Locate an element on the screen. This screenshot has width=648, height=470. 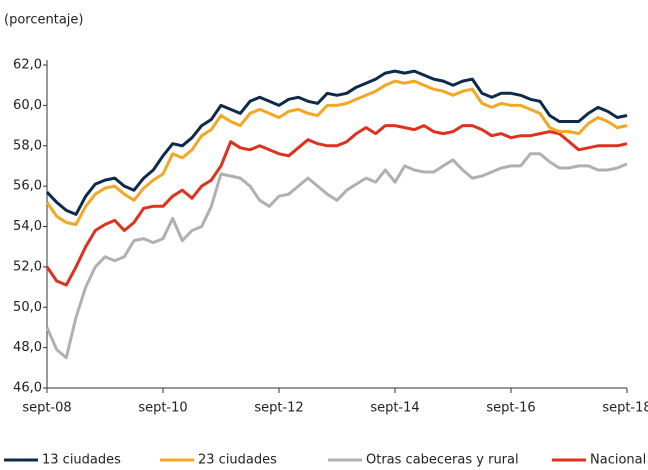
y-tick-label: 54,0 is located at coordinates (27, 226).